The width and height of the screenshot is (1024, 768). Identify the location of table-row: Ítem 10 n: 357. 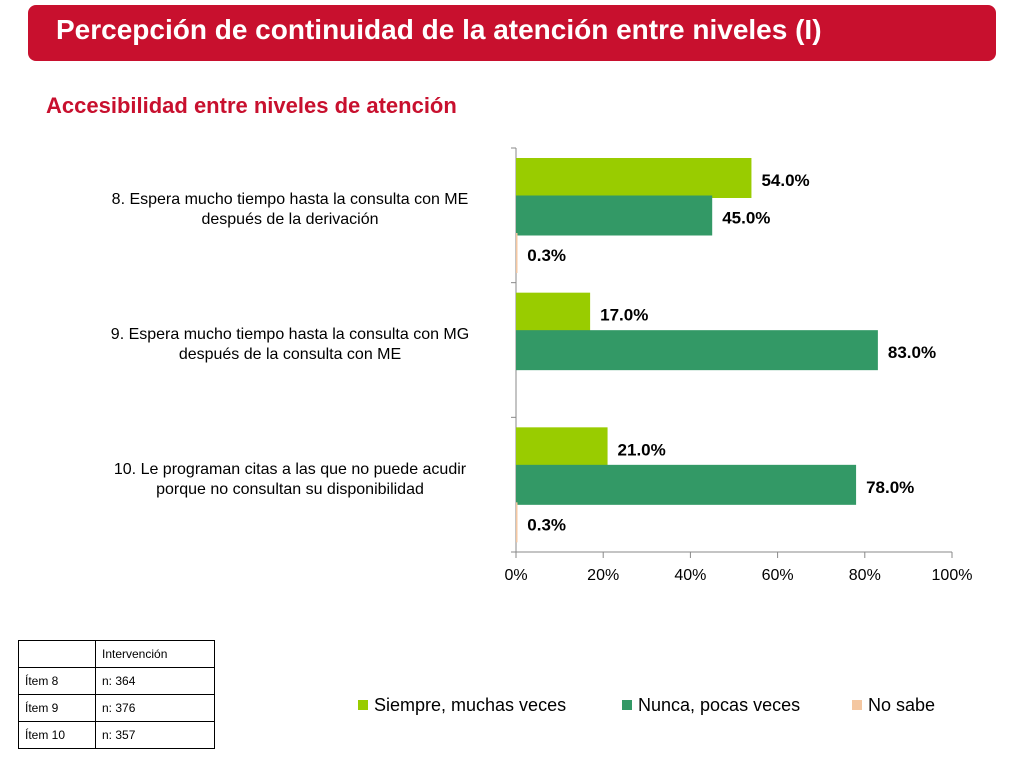
(116, 735).